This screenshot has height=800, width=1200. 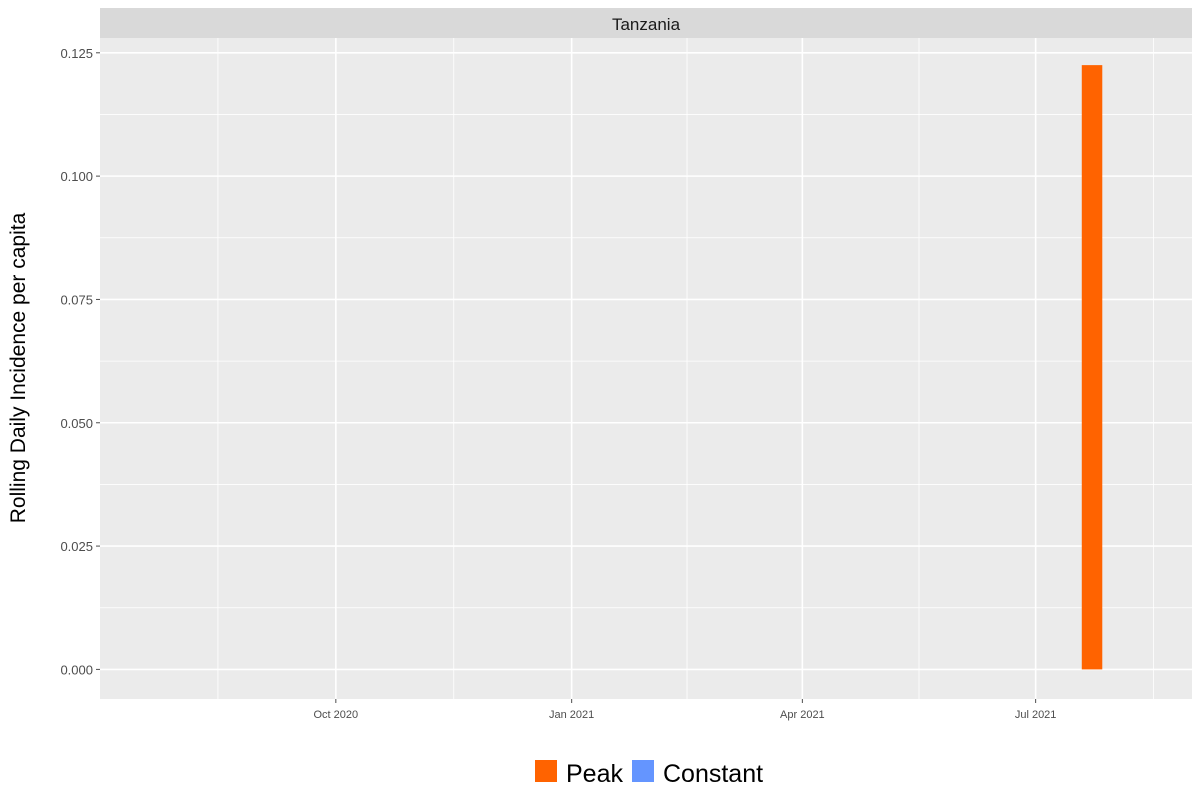 I want to click on y-axis: 0.000 0.025 0.050 0.075 0.100 0.125, so click(x=80, y=361).